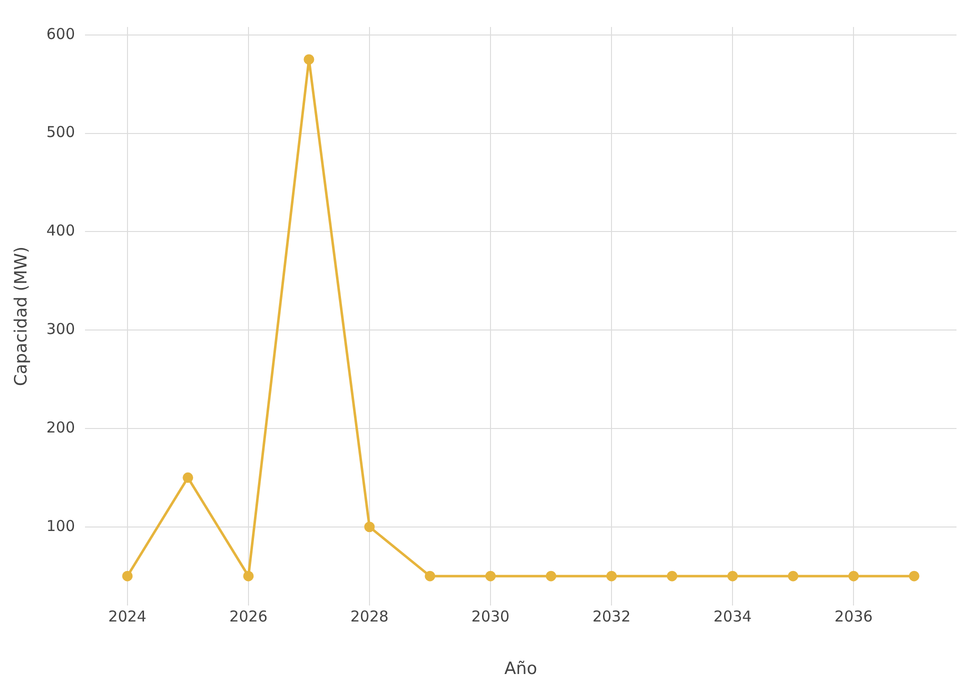 This screenshot has width=971, height=692. Describe the element at coordinates (127, 616) in the screenshot. I see `x-tick-label: 2024` at that location.